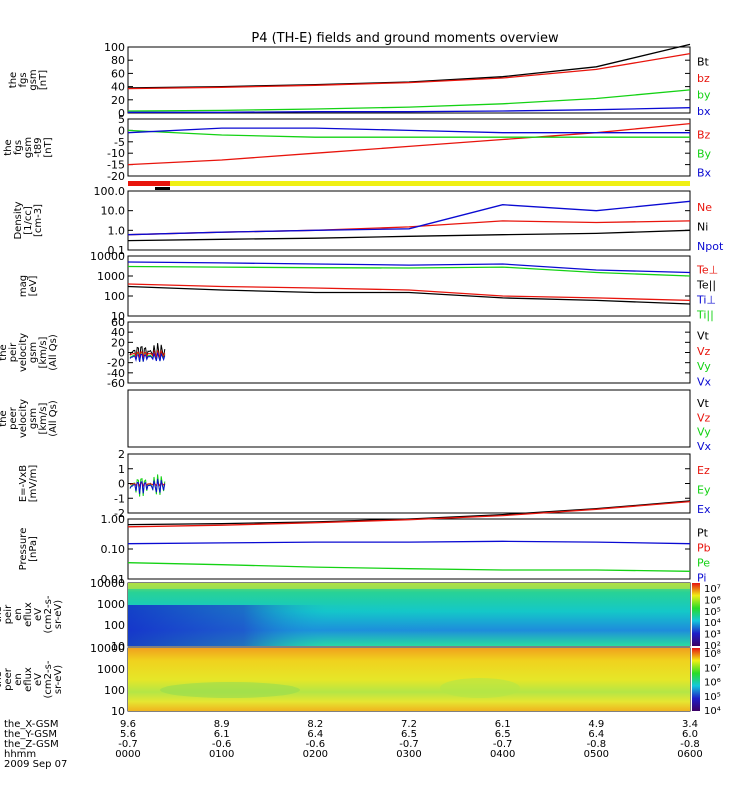  Describe the element at coordinates (409, 100) in the screenshot. I see `series-line-by` at that location.